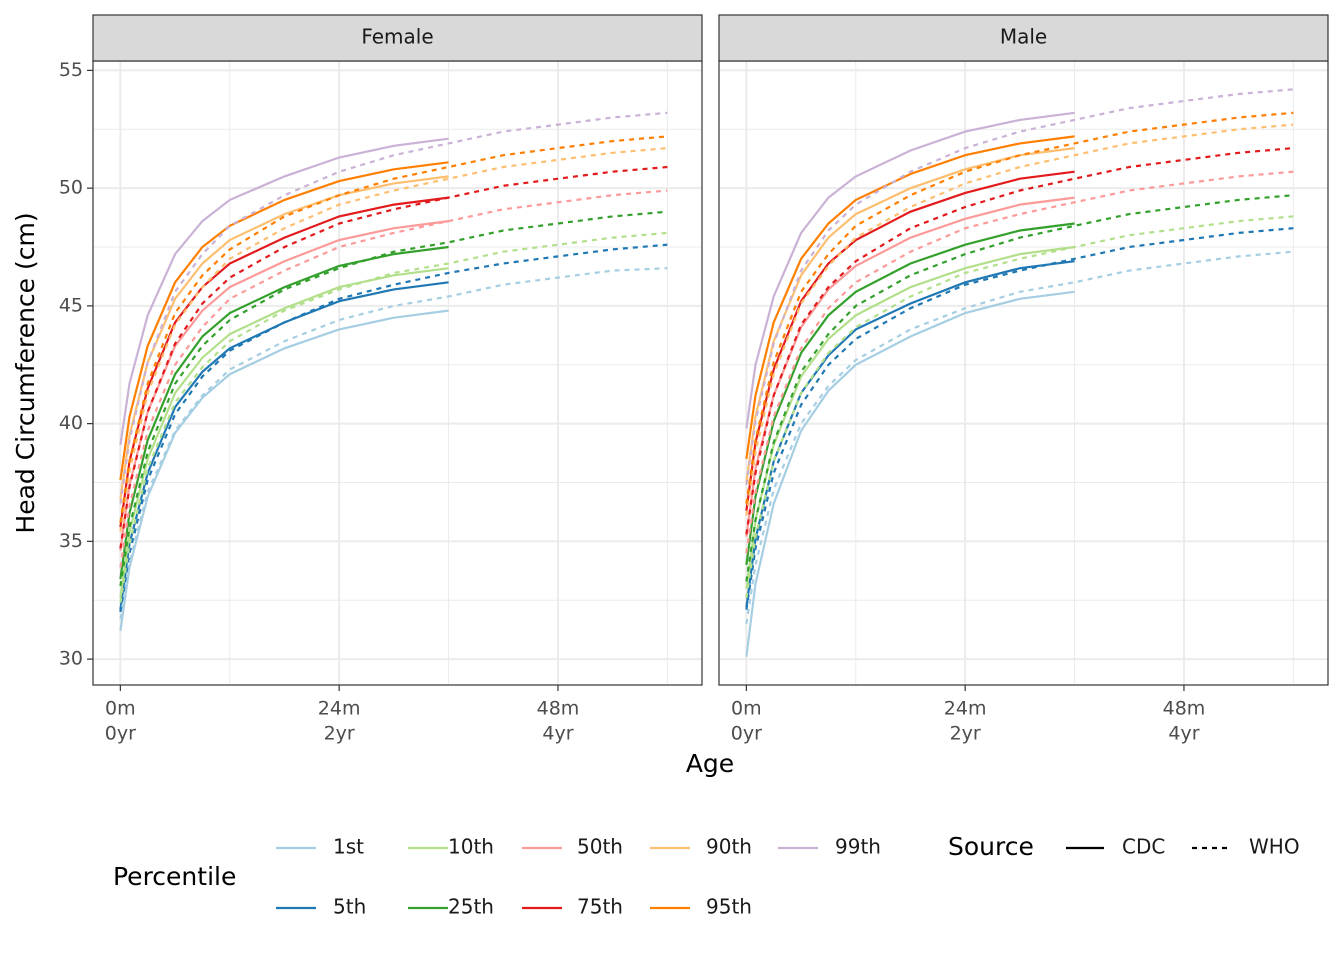 The height and width of the screenshot is (960, 1344). What do you see at coordinates (1274, 847) in the screenshot?
I see `legend-label: WHO` at bounding box center [1274, 847].